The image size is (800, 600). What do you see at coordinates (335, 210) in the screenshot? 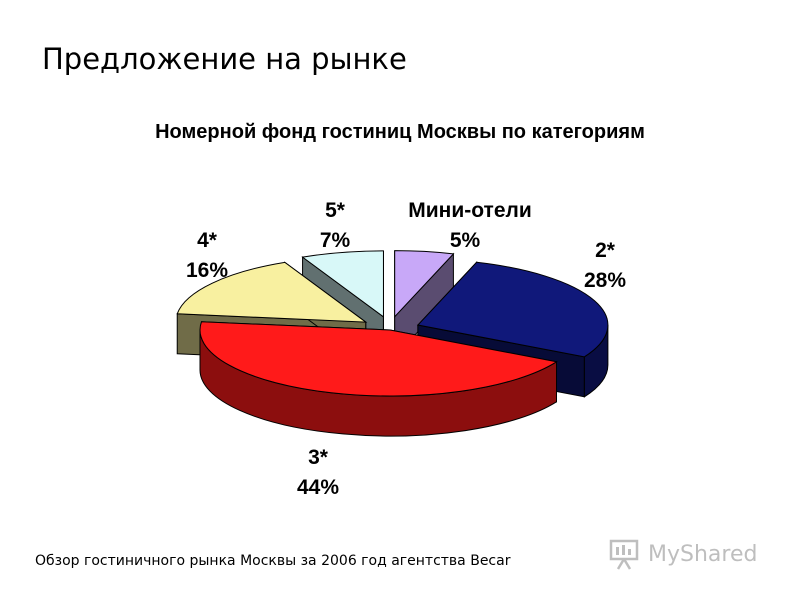
I see `slice-category-label: 5*` at bounding box center [335, 210].